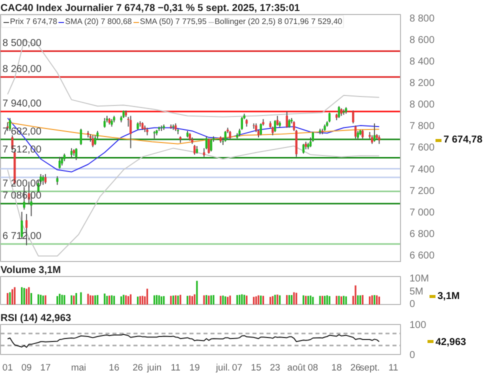 The height and width of the screenshot is (375, 500). I want to click on y-tick-label: 7 200, so click(422, 191).